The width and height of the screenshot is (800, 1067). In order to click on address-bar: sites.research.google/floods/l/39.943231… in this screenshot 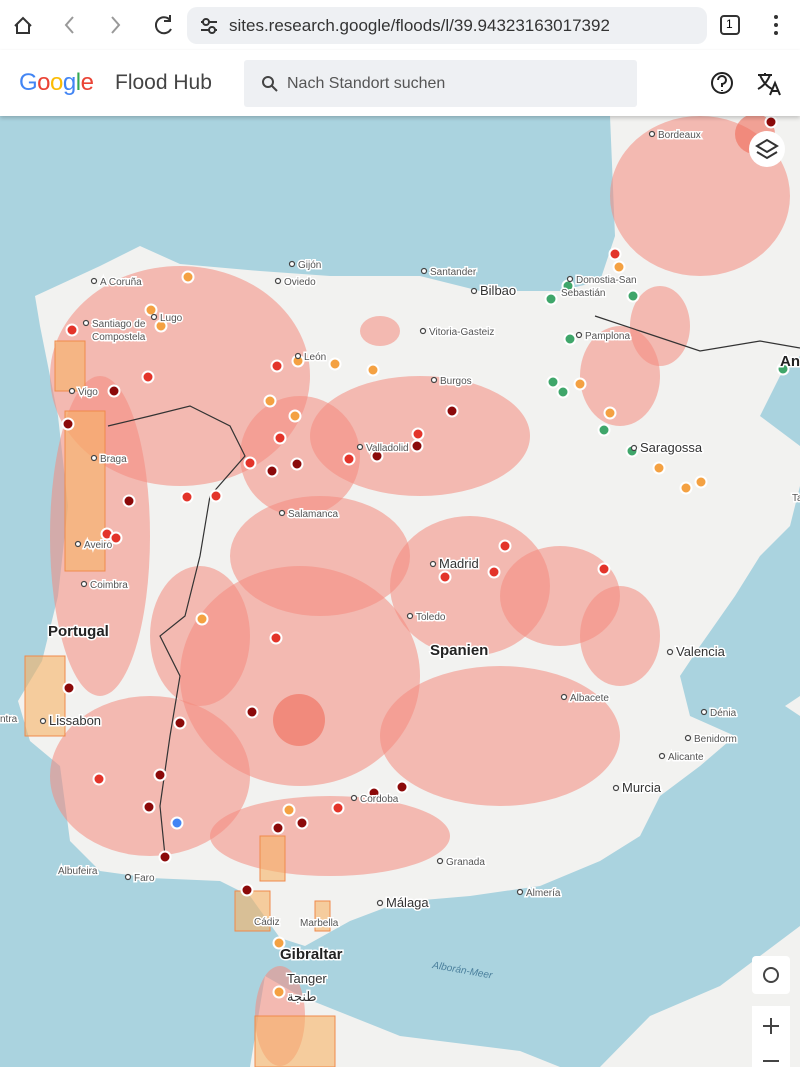, I will do `click(447, 25)`.